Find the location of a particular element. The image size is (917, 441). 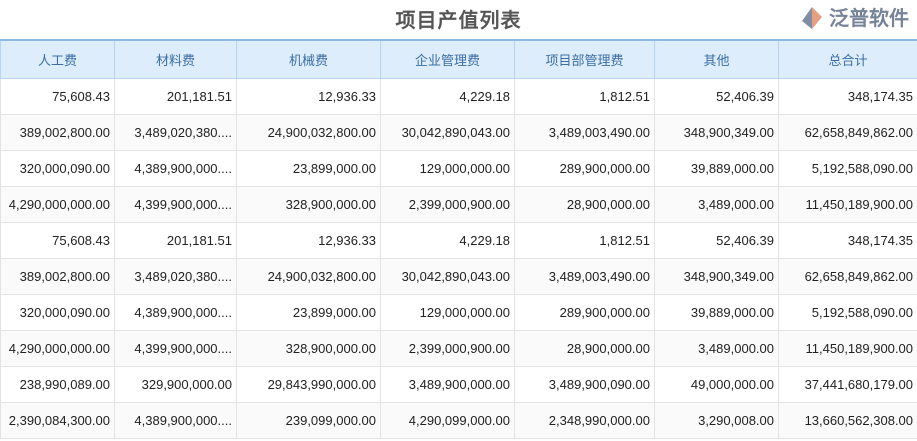

table-cell: 329,900,000.00 is located at coordinates (175, 384).